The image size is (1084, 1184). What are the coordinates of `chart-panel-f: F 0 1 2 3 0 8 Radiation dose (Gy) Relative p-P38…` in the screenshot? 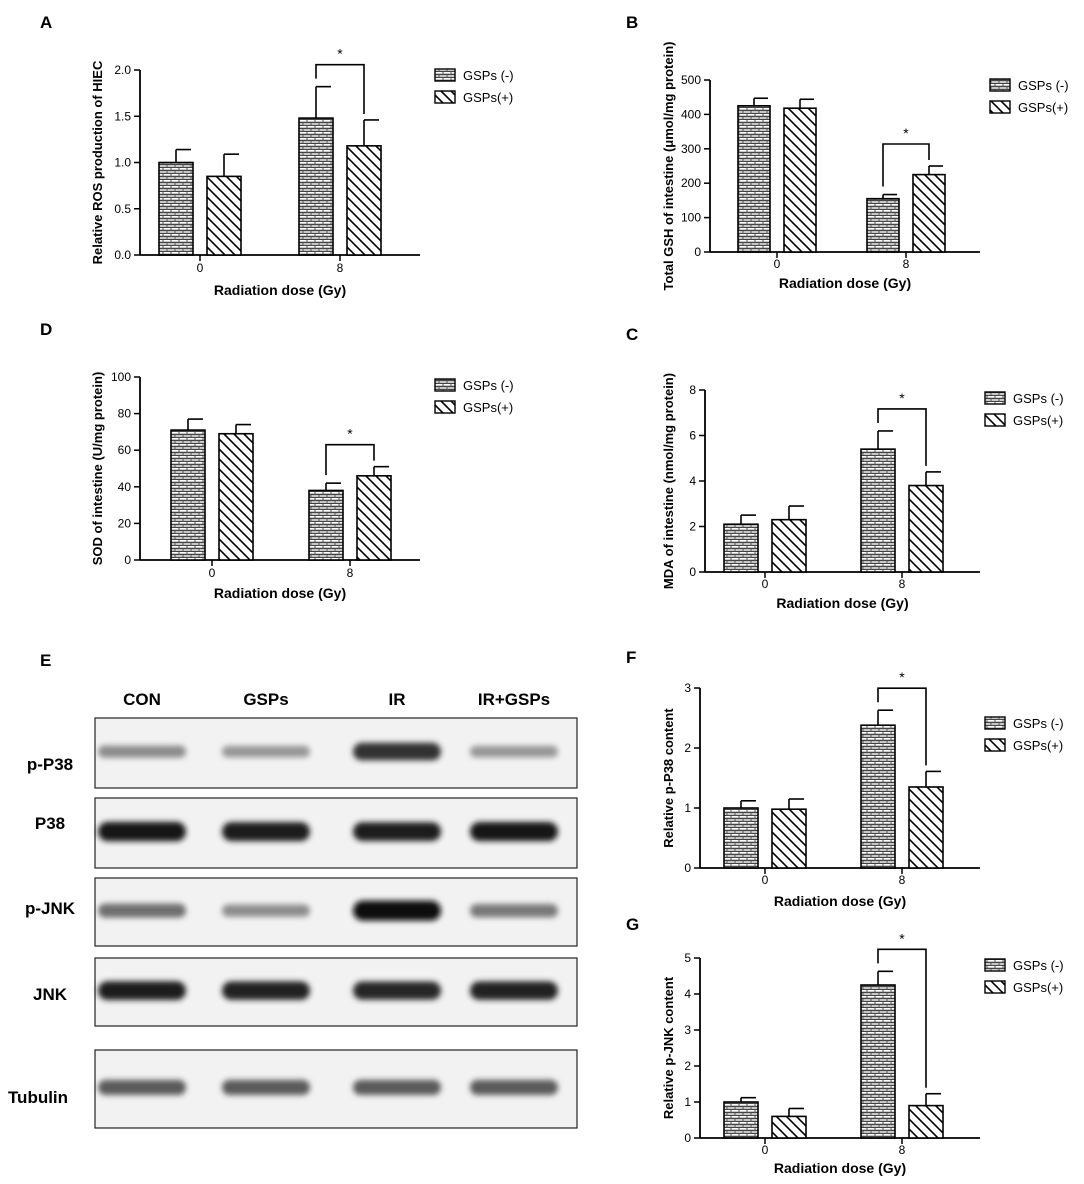 It's located at (845, 778).